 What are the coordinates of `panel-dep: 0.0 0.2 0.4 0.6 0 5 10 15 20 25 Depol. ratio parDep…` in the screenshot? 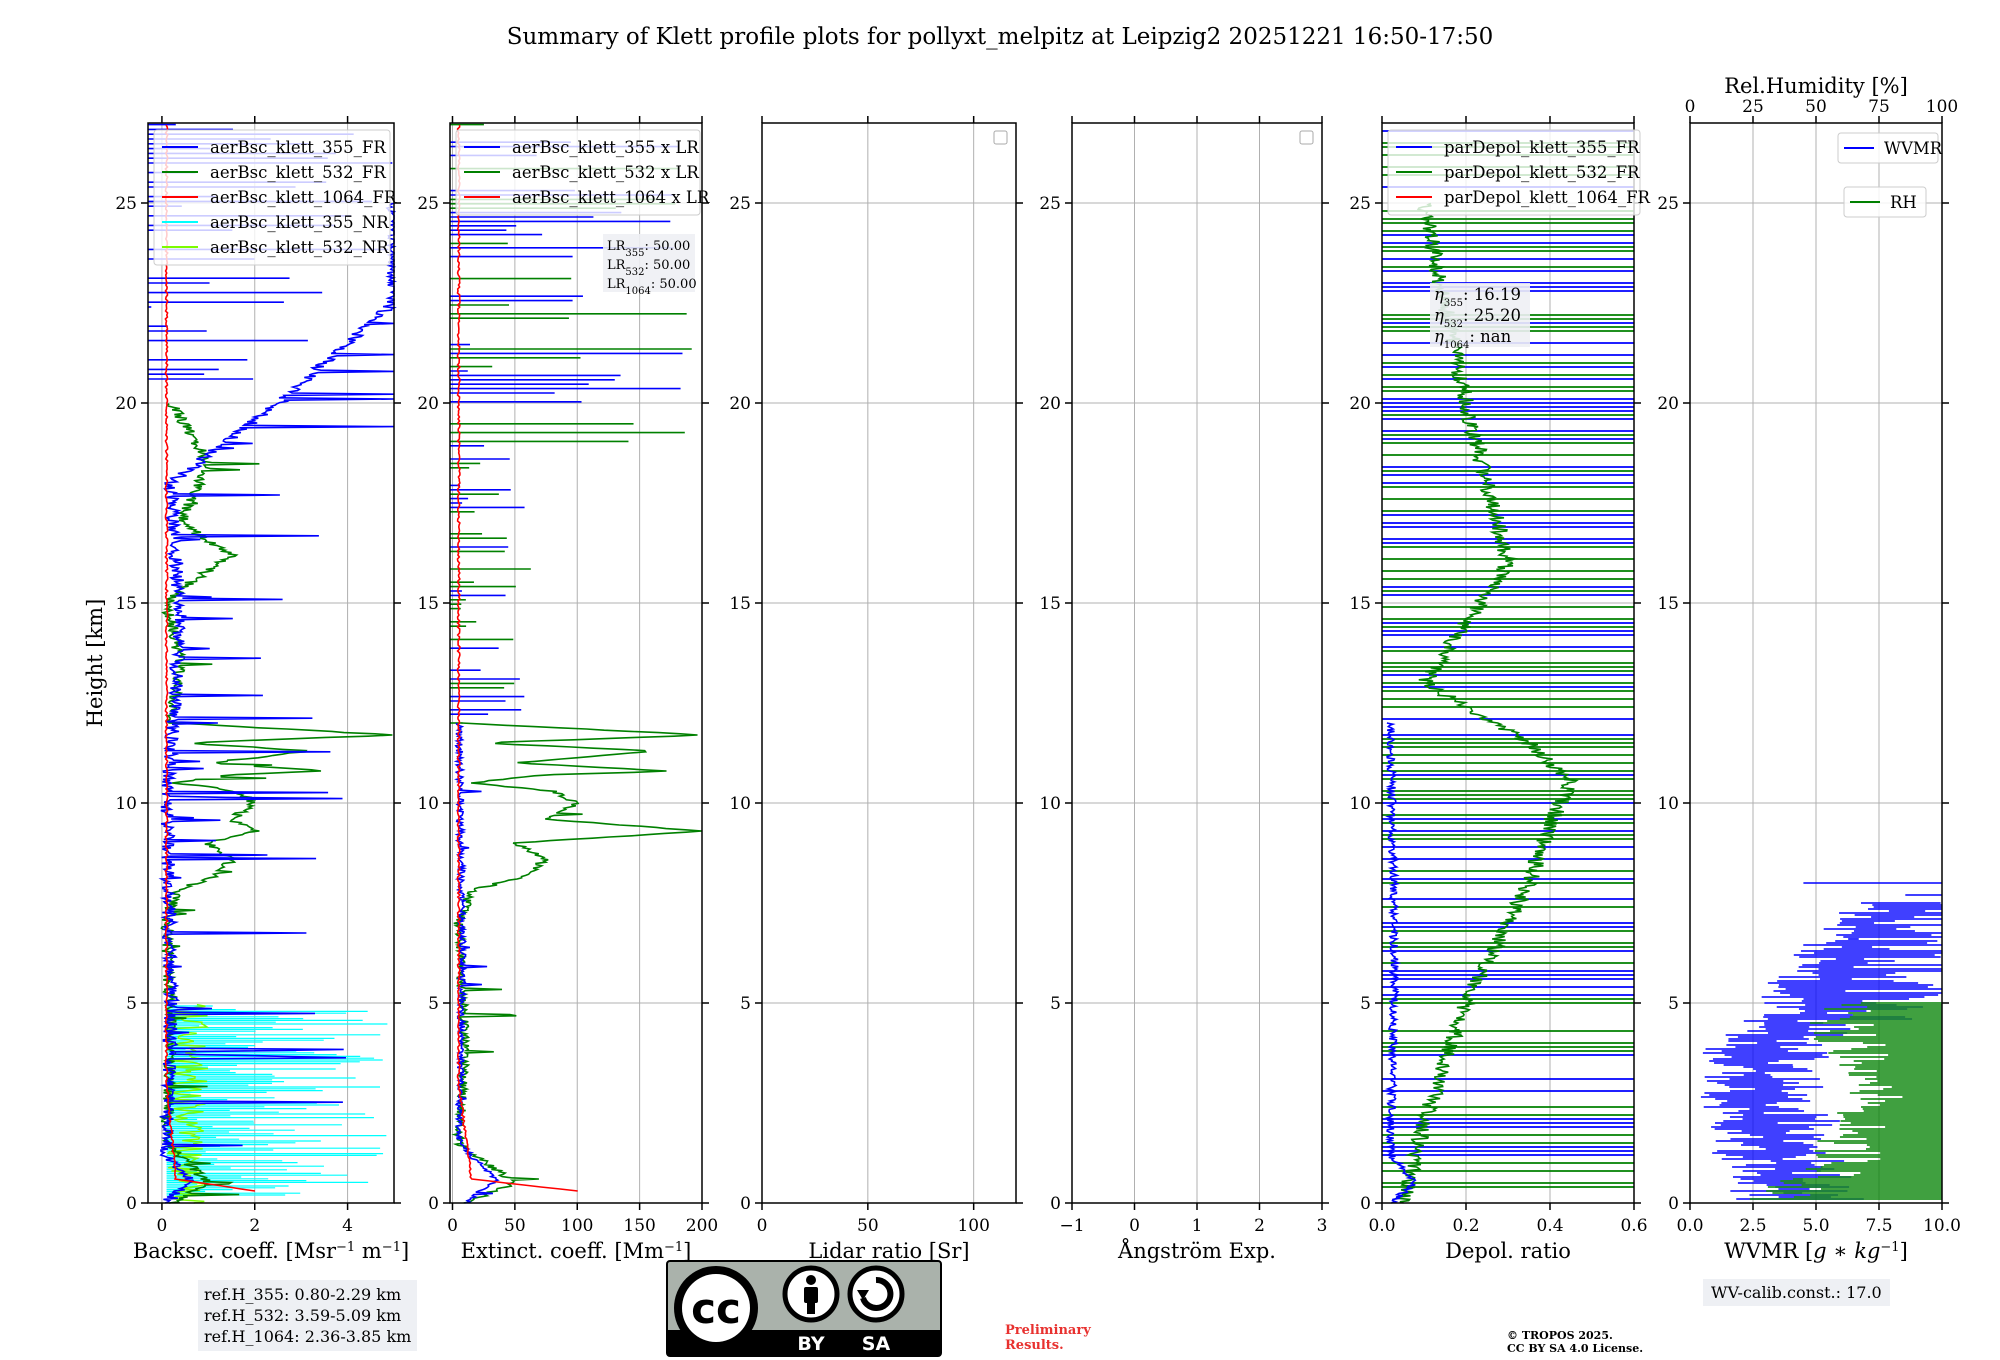 It's located at (1500, 689).